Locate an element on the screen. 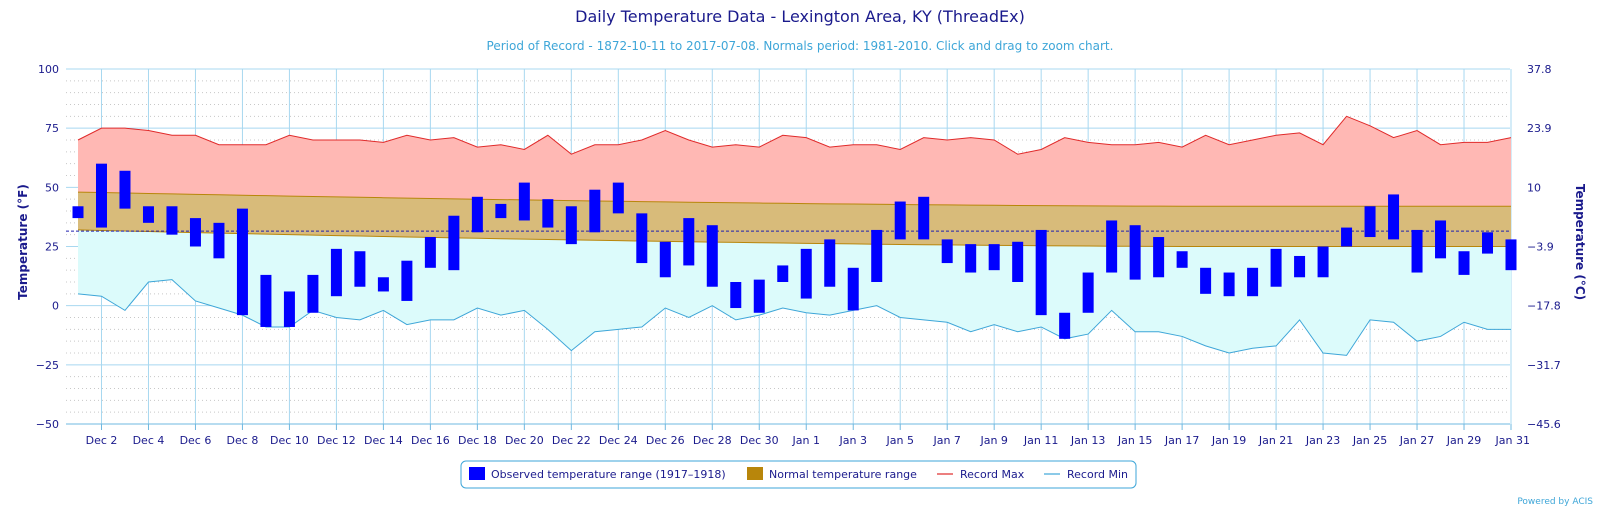 The image size is (1600, 510). legend-swatch-normal is located at coordinates (755, 473).